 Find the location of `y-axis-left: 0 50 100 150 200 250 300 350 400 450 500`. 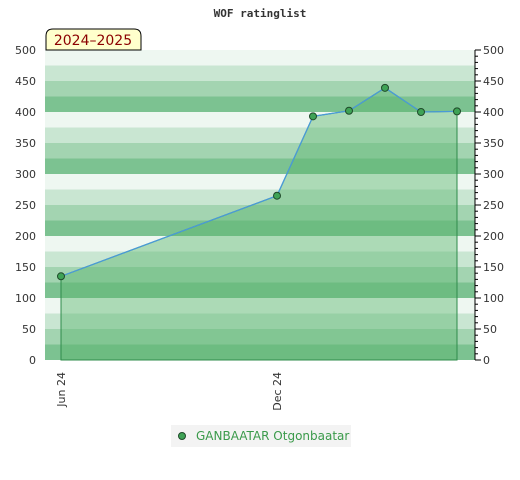

y-axis-left: 0 50 100 150 200 250 300 350 400 450 500 is located at coordinates (25, 205).